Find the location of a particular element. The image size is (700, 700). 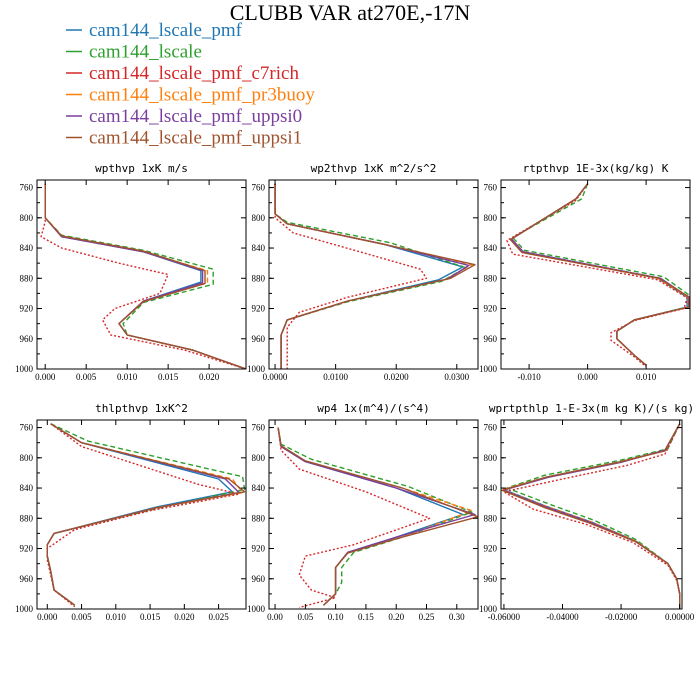

legend-entry: cam144_lscale_pmf_c7rich is located at coordinates (182, 73).